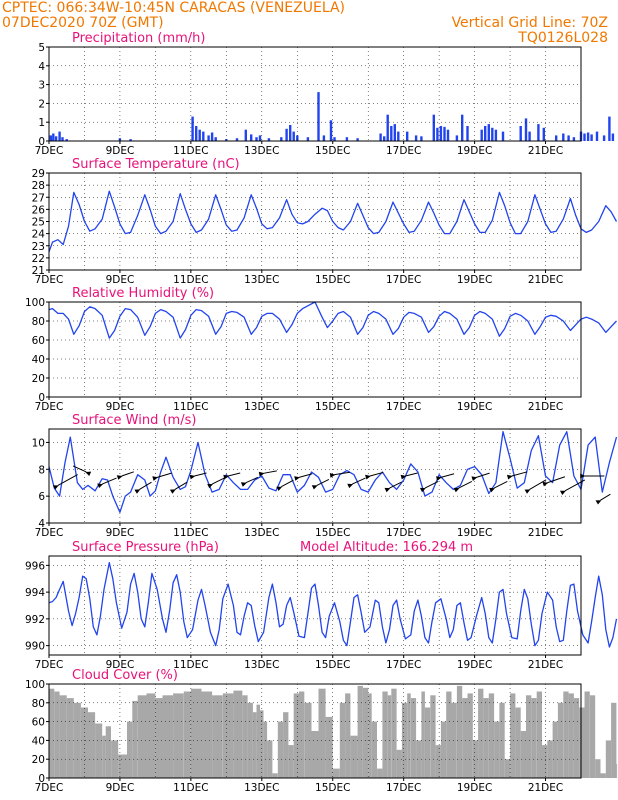  I want to click on y-tick-label: 1, so click(41, 123).